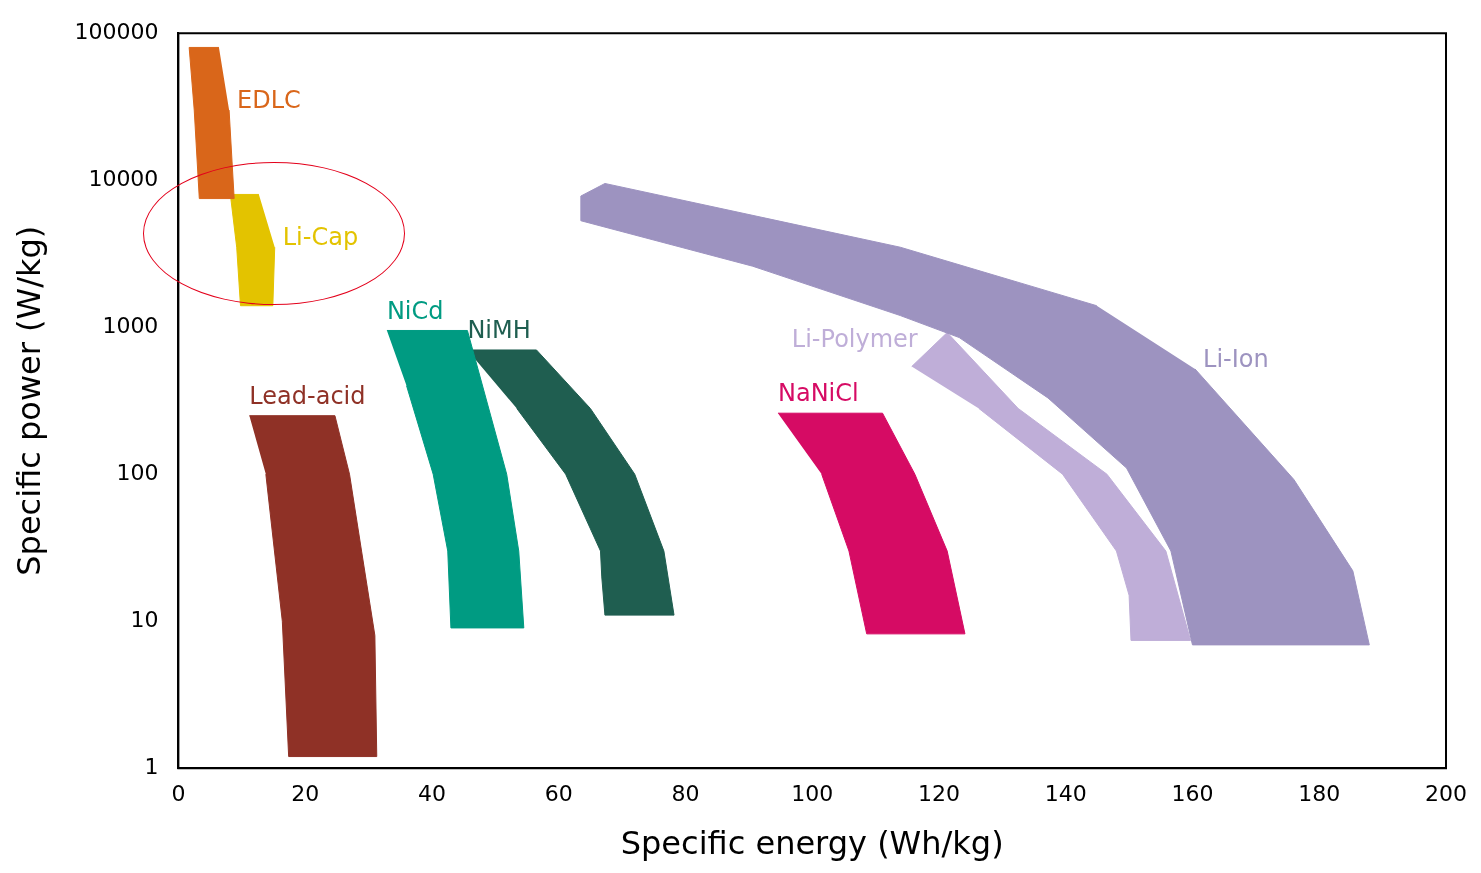 This screenshot has height=873, width=1481. Describe the element at coordinates (137, 472) in the screenshot. I see `y-tick-label: 100` at that location.